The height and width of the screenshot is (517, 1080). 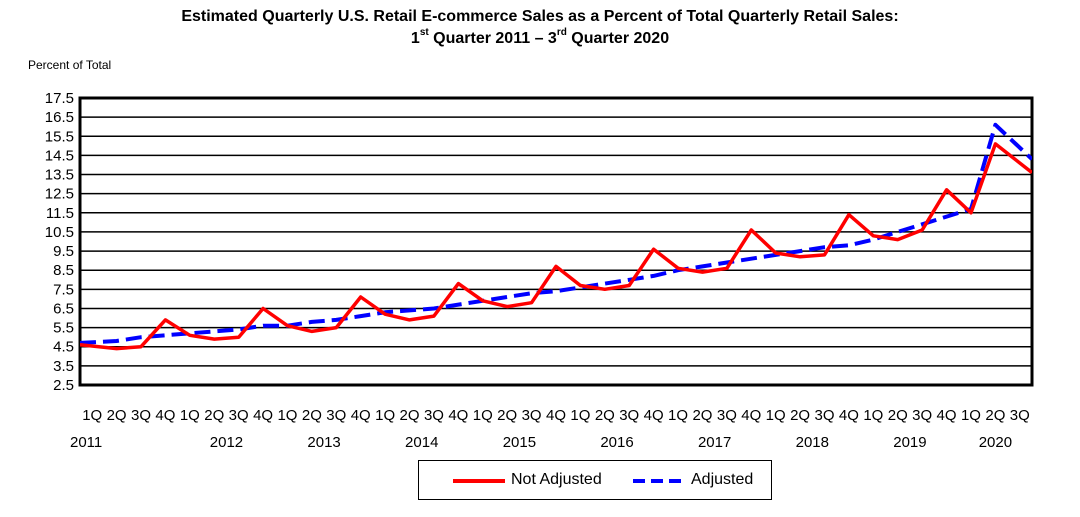 I want to click on year-label: 2011, so click(x=86, y=442).